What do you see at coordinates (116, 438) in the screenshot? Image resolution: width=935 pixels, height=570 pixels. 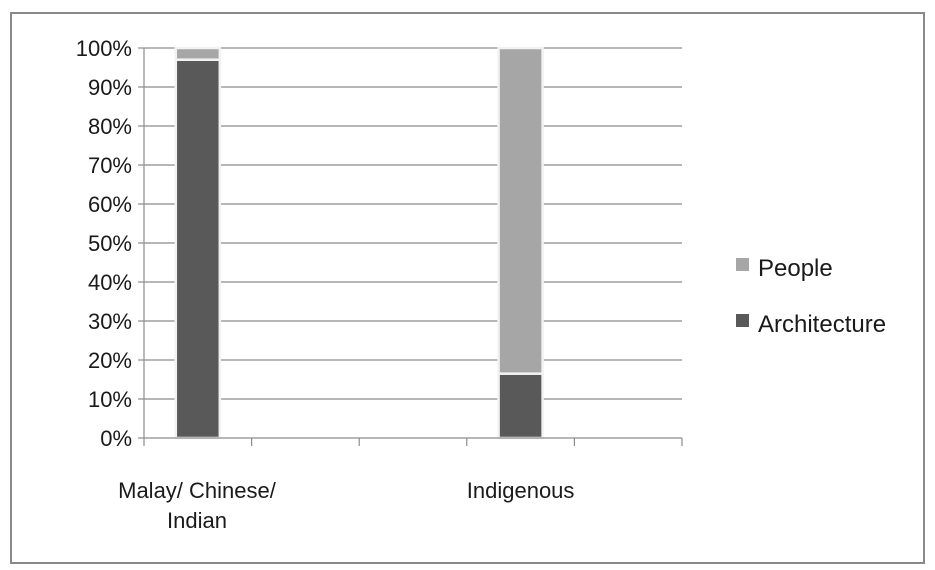 I see `y-tick-label: 0%` at bounding box center [116, 438].